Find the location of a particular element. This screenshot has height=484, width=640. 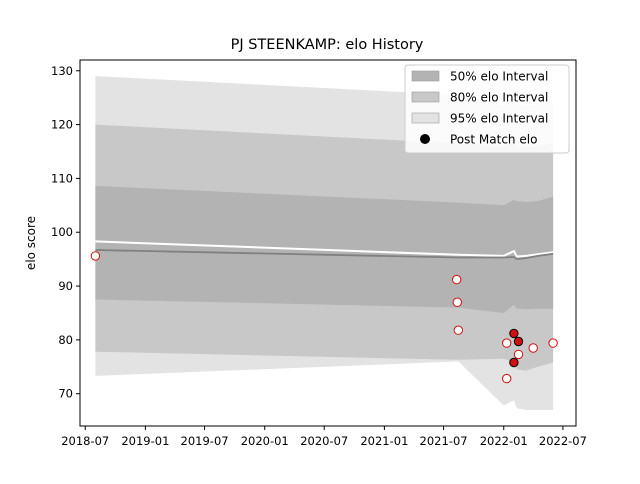

y-tick-label: 120 is located at coordinates (62, 125).